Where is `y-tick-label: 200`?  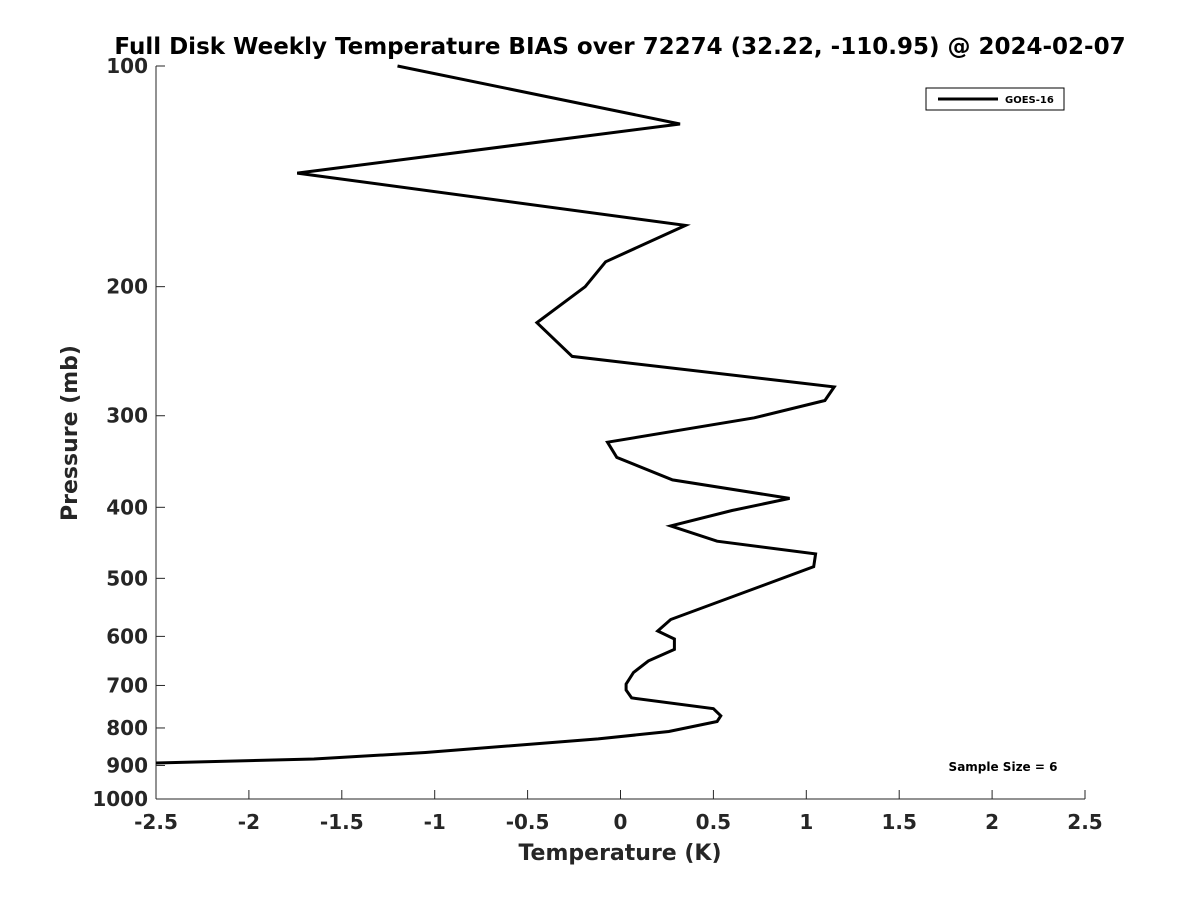
y-tick-label: 200 is located at coordinates (127, 287).